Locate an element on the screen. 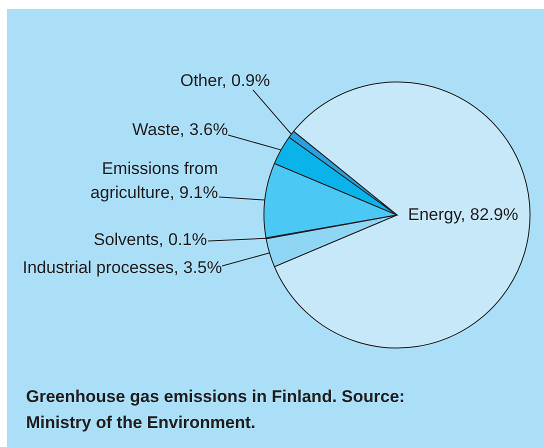 The width and height of the screenshot is (544, 447). slice-label: Energy, 82.9% is located at coordinates (464, 215).